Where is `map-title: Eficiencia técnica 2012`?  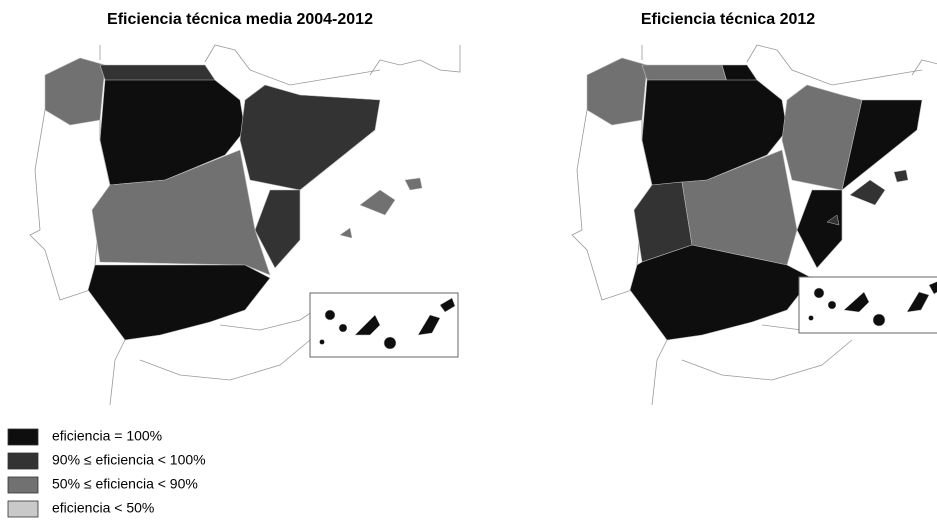 map-title: Eficiencia técnica 2012 is located at coordinates (728, 19).